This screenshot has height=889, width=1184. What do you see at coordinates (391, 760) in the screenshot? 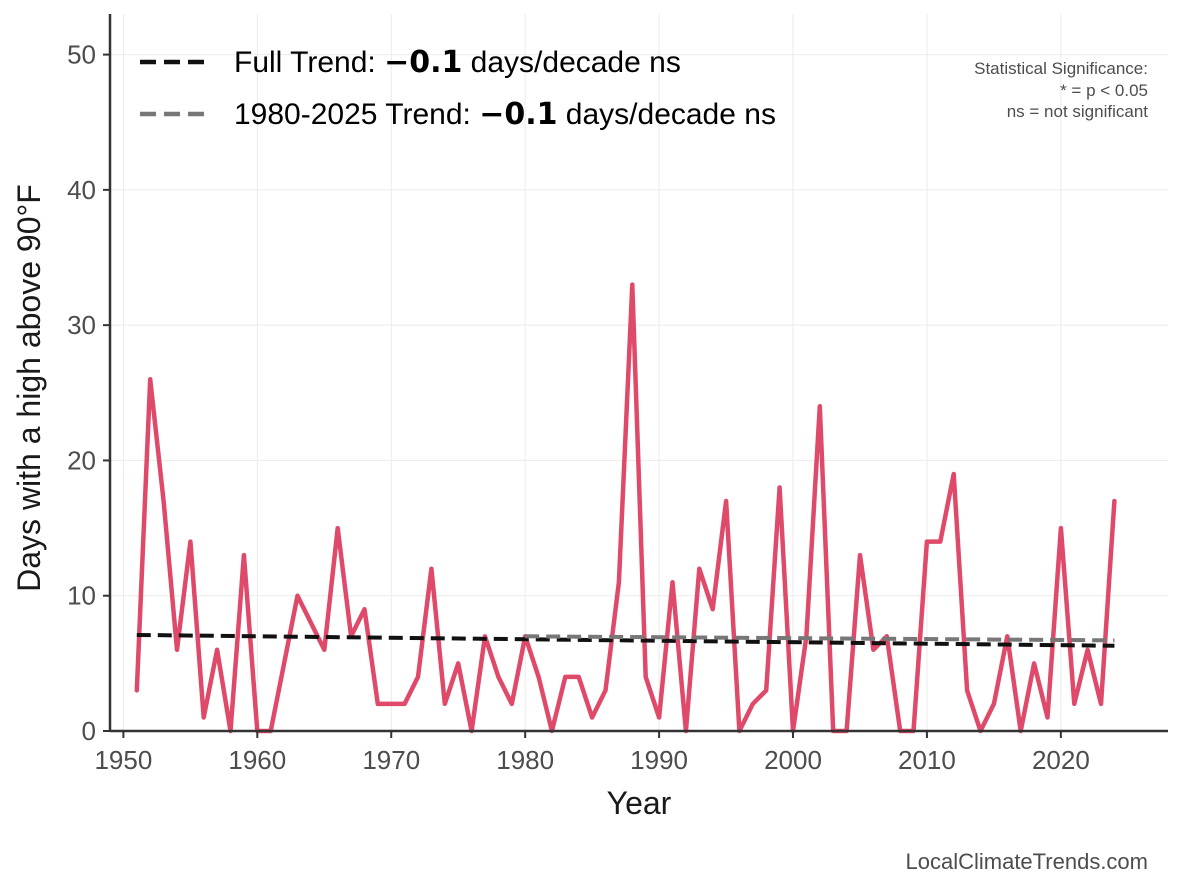
I see `x-tick-label: 1970` at bounding box center [391, 760].